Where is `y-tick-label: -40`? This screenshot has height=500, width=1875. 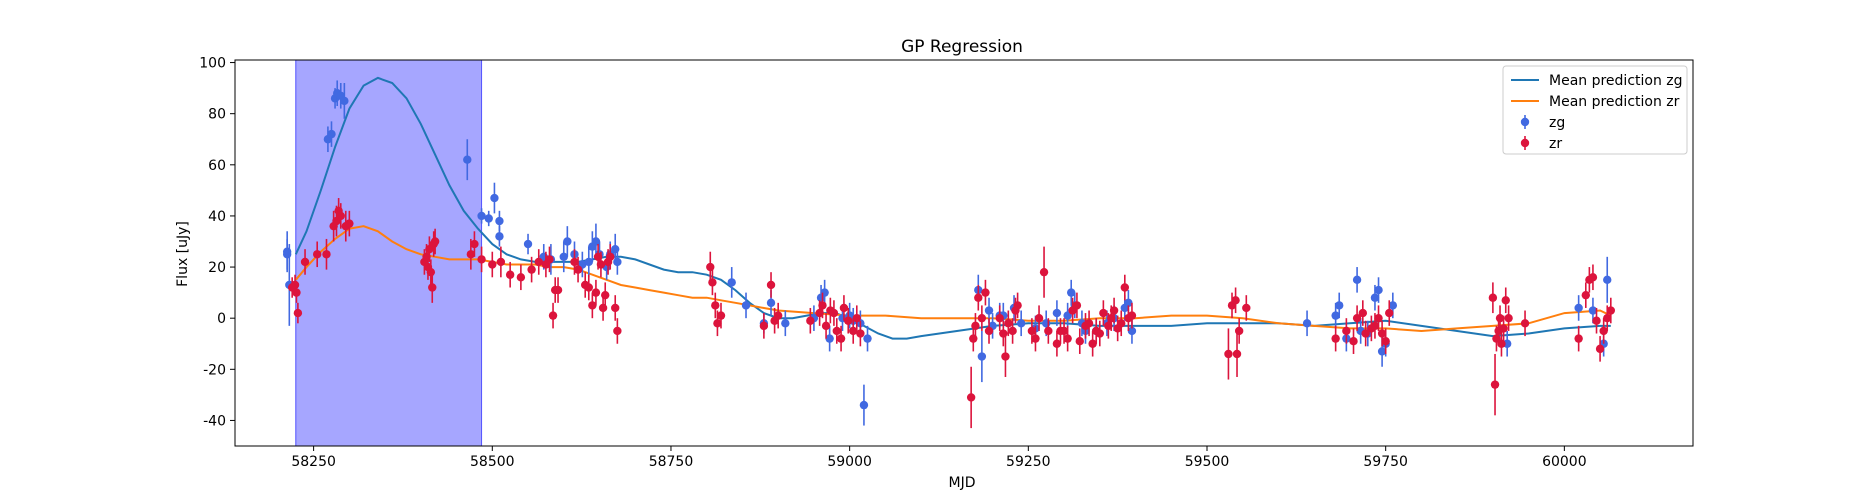
y-tick-label: -40 is located at coordinates (214, 421).